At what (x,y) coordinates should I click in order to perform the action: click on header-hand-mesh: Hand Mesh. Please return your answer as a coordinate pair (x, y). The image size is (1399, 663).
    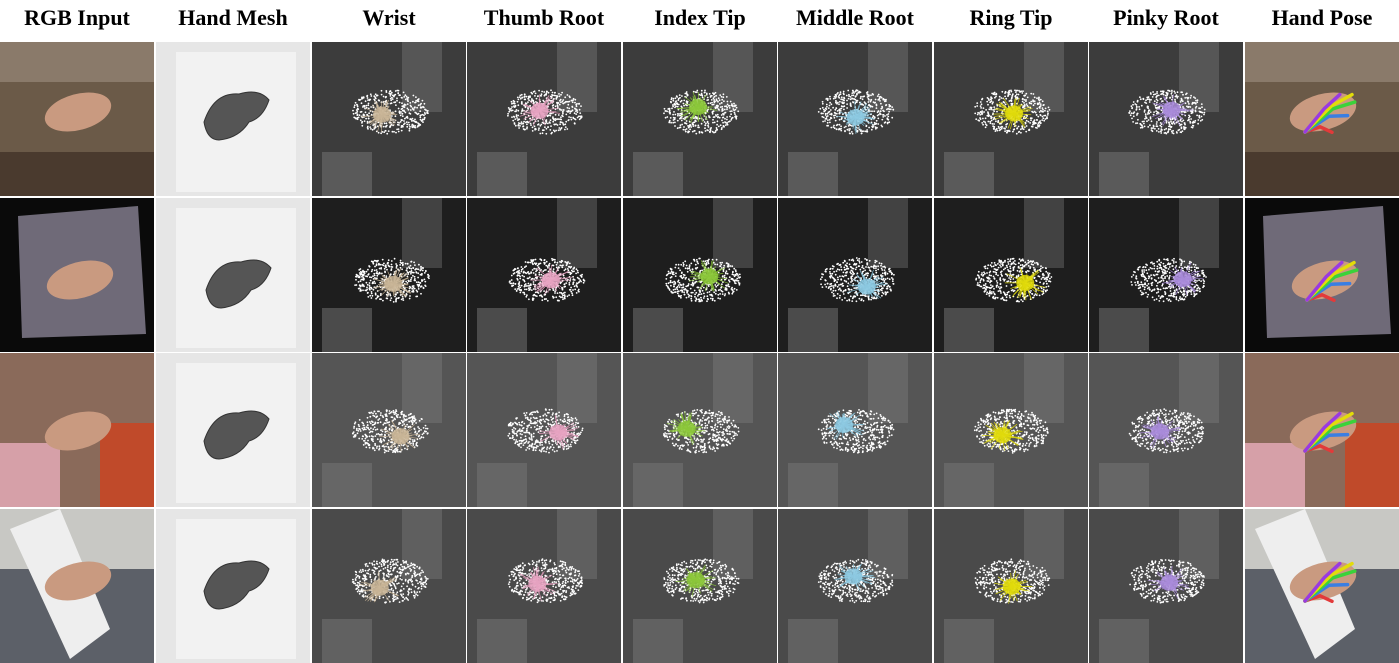
    Looking at the image, I should click on (233, 17).